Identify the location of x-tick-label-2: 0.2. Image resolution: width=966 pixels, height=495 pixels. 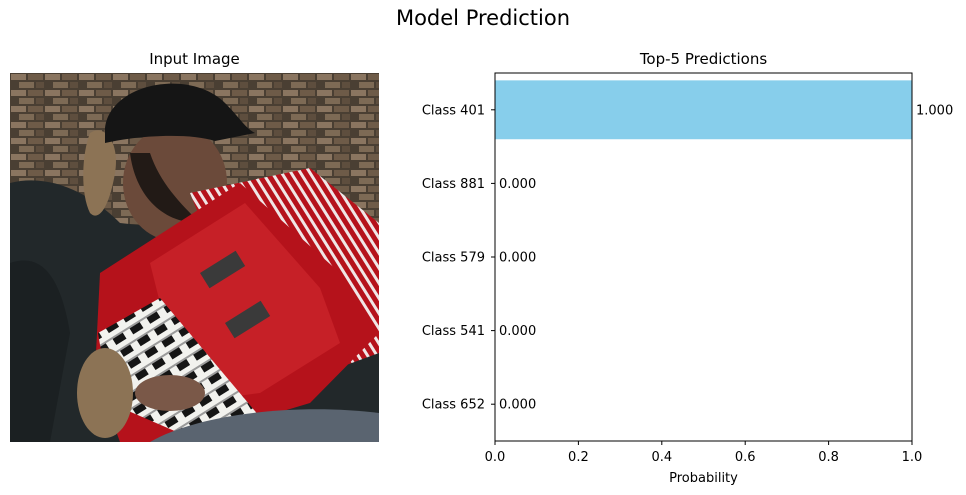
(578, 457).